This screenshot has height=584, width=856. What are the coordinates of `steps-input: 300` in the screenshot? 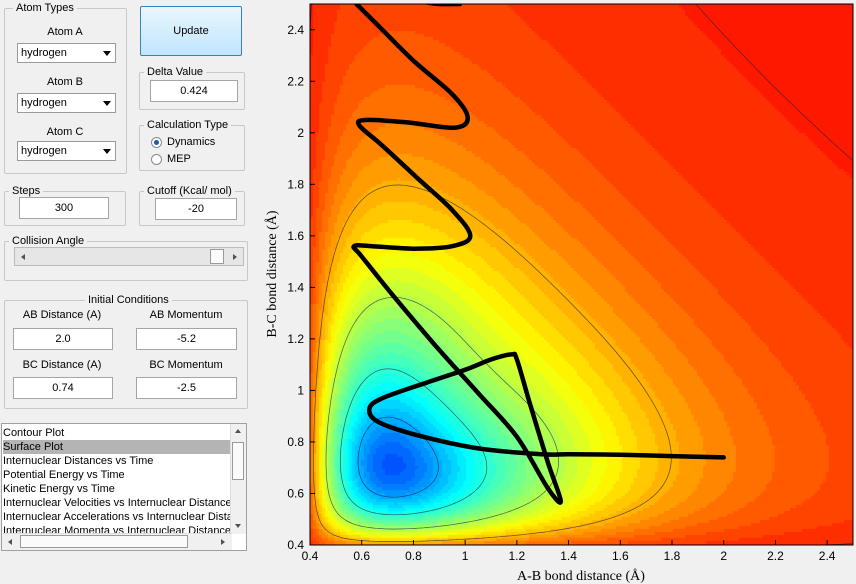 It's located at (64, 208).